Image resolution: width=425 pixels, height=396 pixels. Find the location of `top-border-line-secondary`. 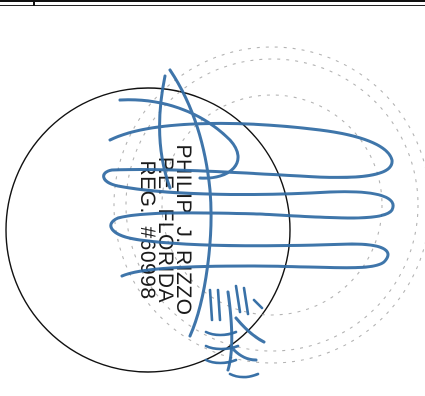

top-border-line-secondary is located at coordinates (212, 5).